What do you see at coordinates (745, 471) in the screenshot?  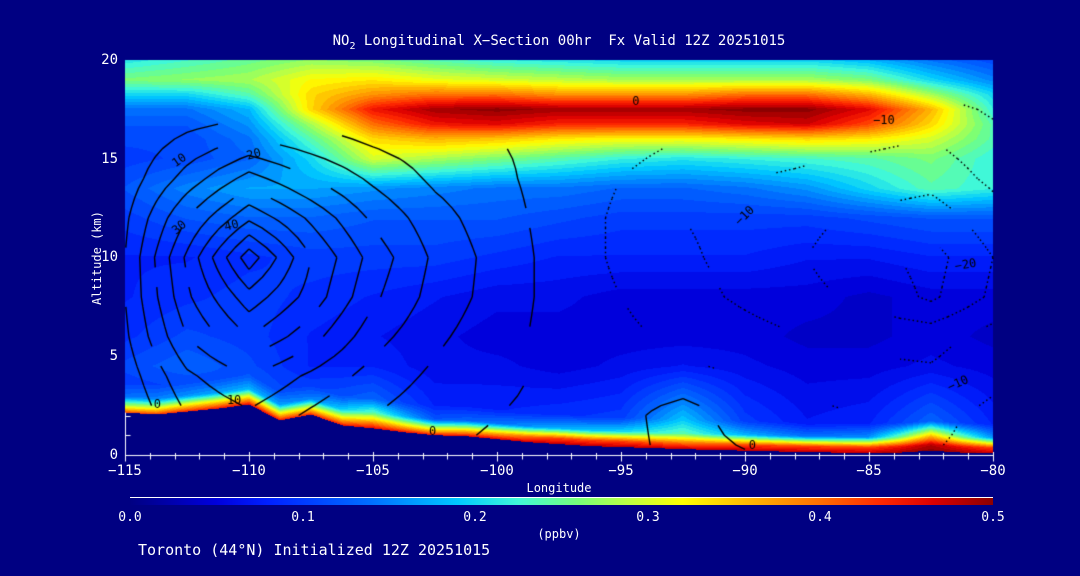 I see `x-tick-label--90: −90` at bounding box center [745, 471].